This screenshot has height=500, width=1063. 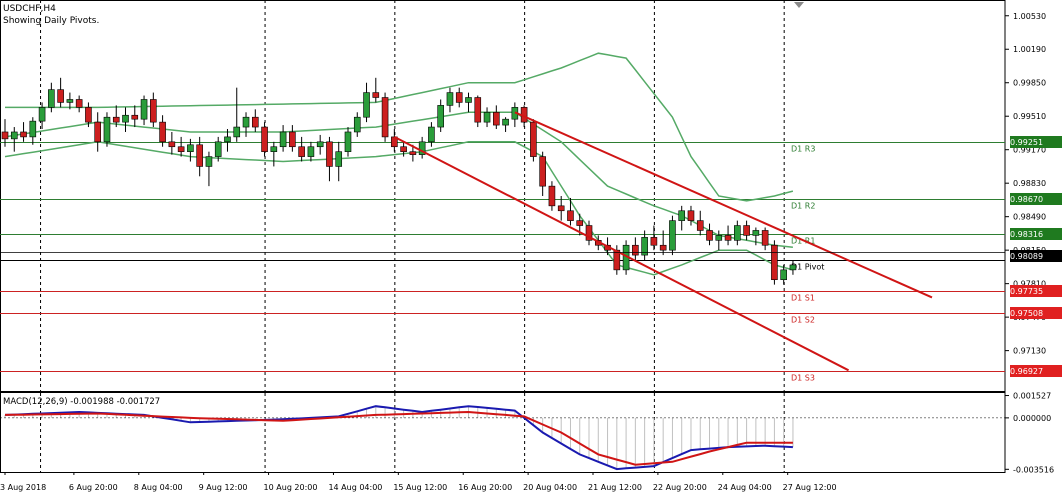 I want to click on price-tick-label: 0.97130, so click(x=1029, y=351).